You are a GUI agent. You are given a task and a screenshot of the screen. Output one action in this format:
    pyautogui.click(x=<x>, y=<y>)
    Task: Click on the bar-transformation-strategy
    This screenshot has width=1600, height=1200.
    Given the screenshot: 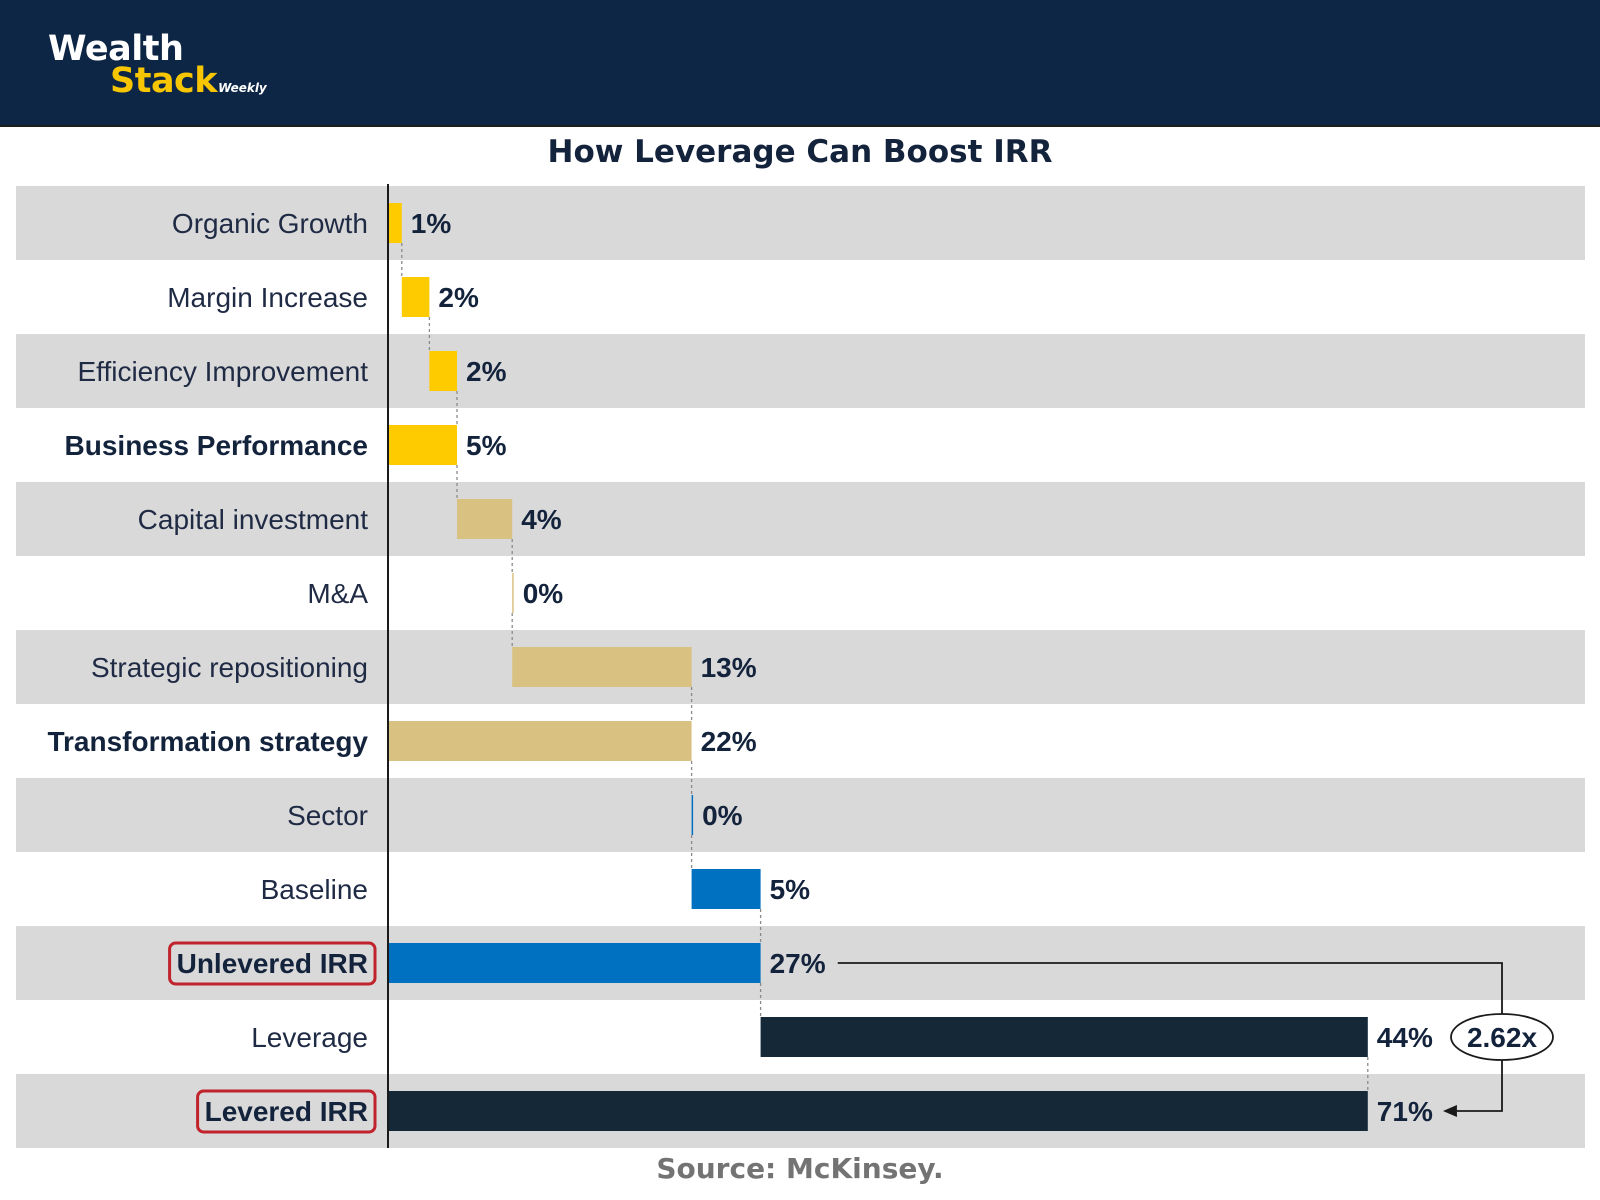 What is the action you would take?
    pyautogui.click(x=540, y=741)
    